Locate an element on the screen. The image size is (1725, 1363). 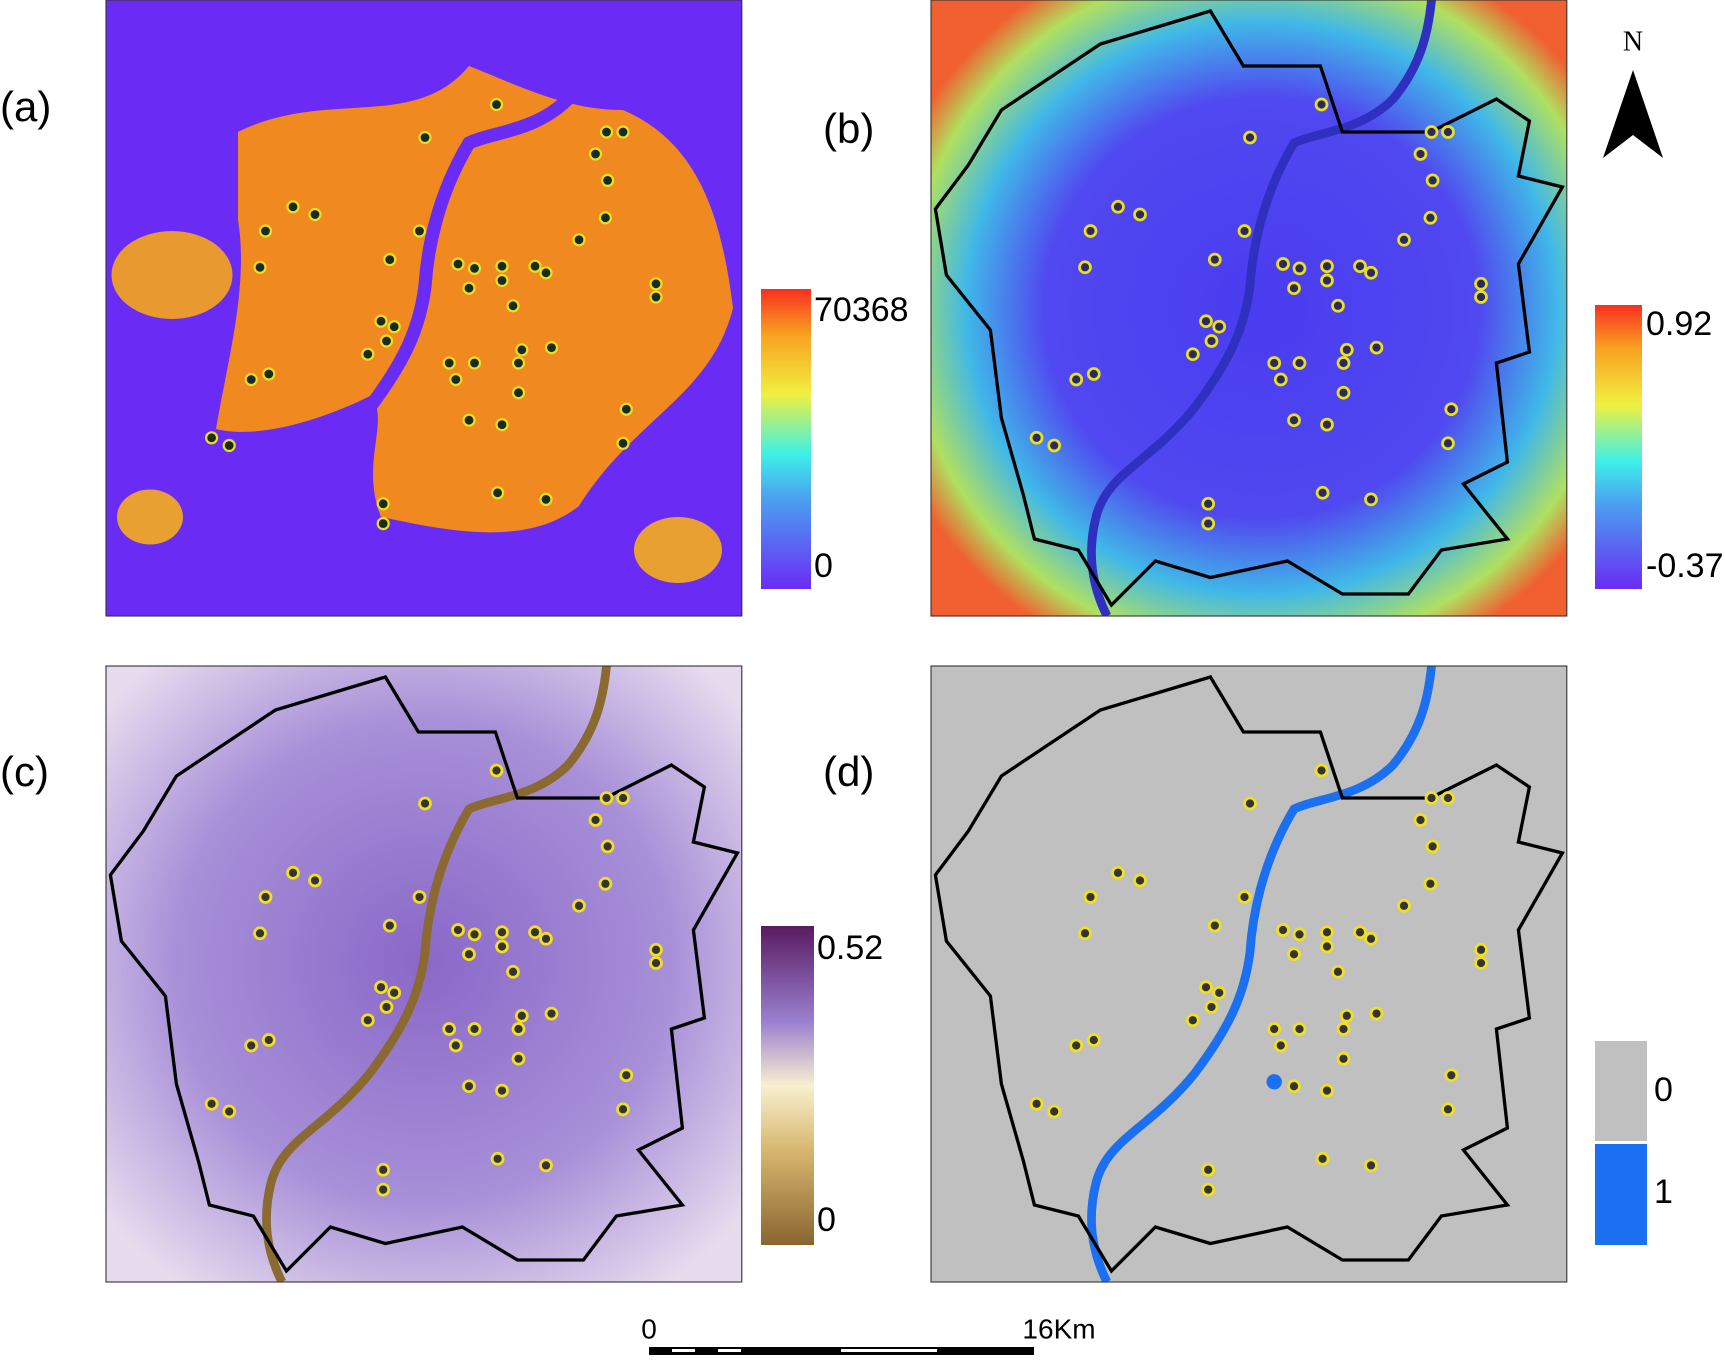
north-label: N is located at coordinates (1633, 41).